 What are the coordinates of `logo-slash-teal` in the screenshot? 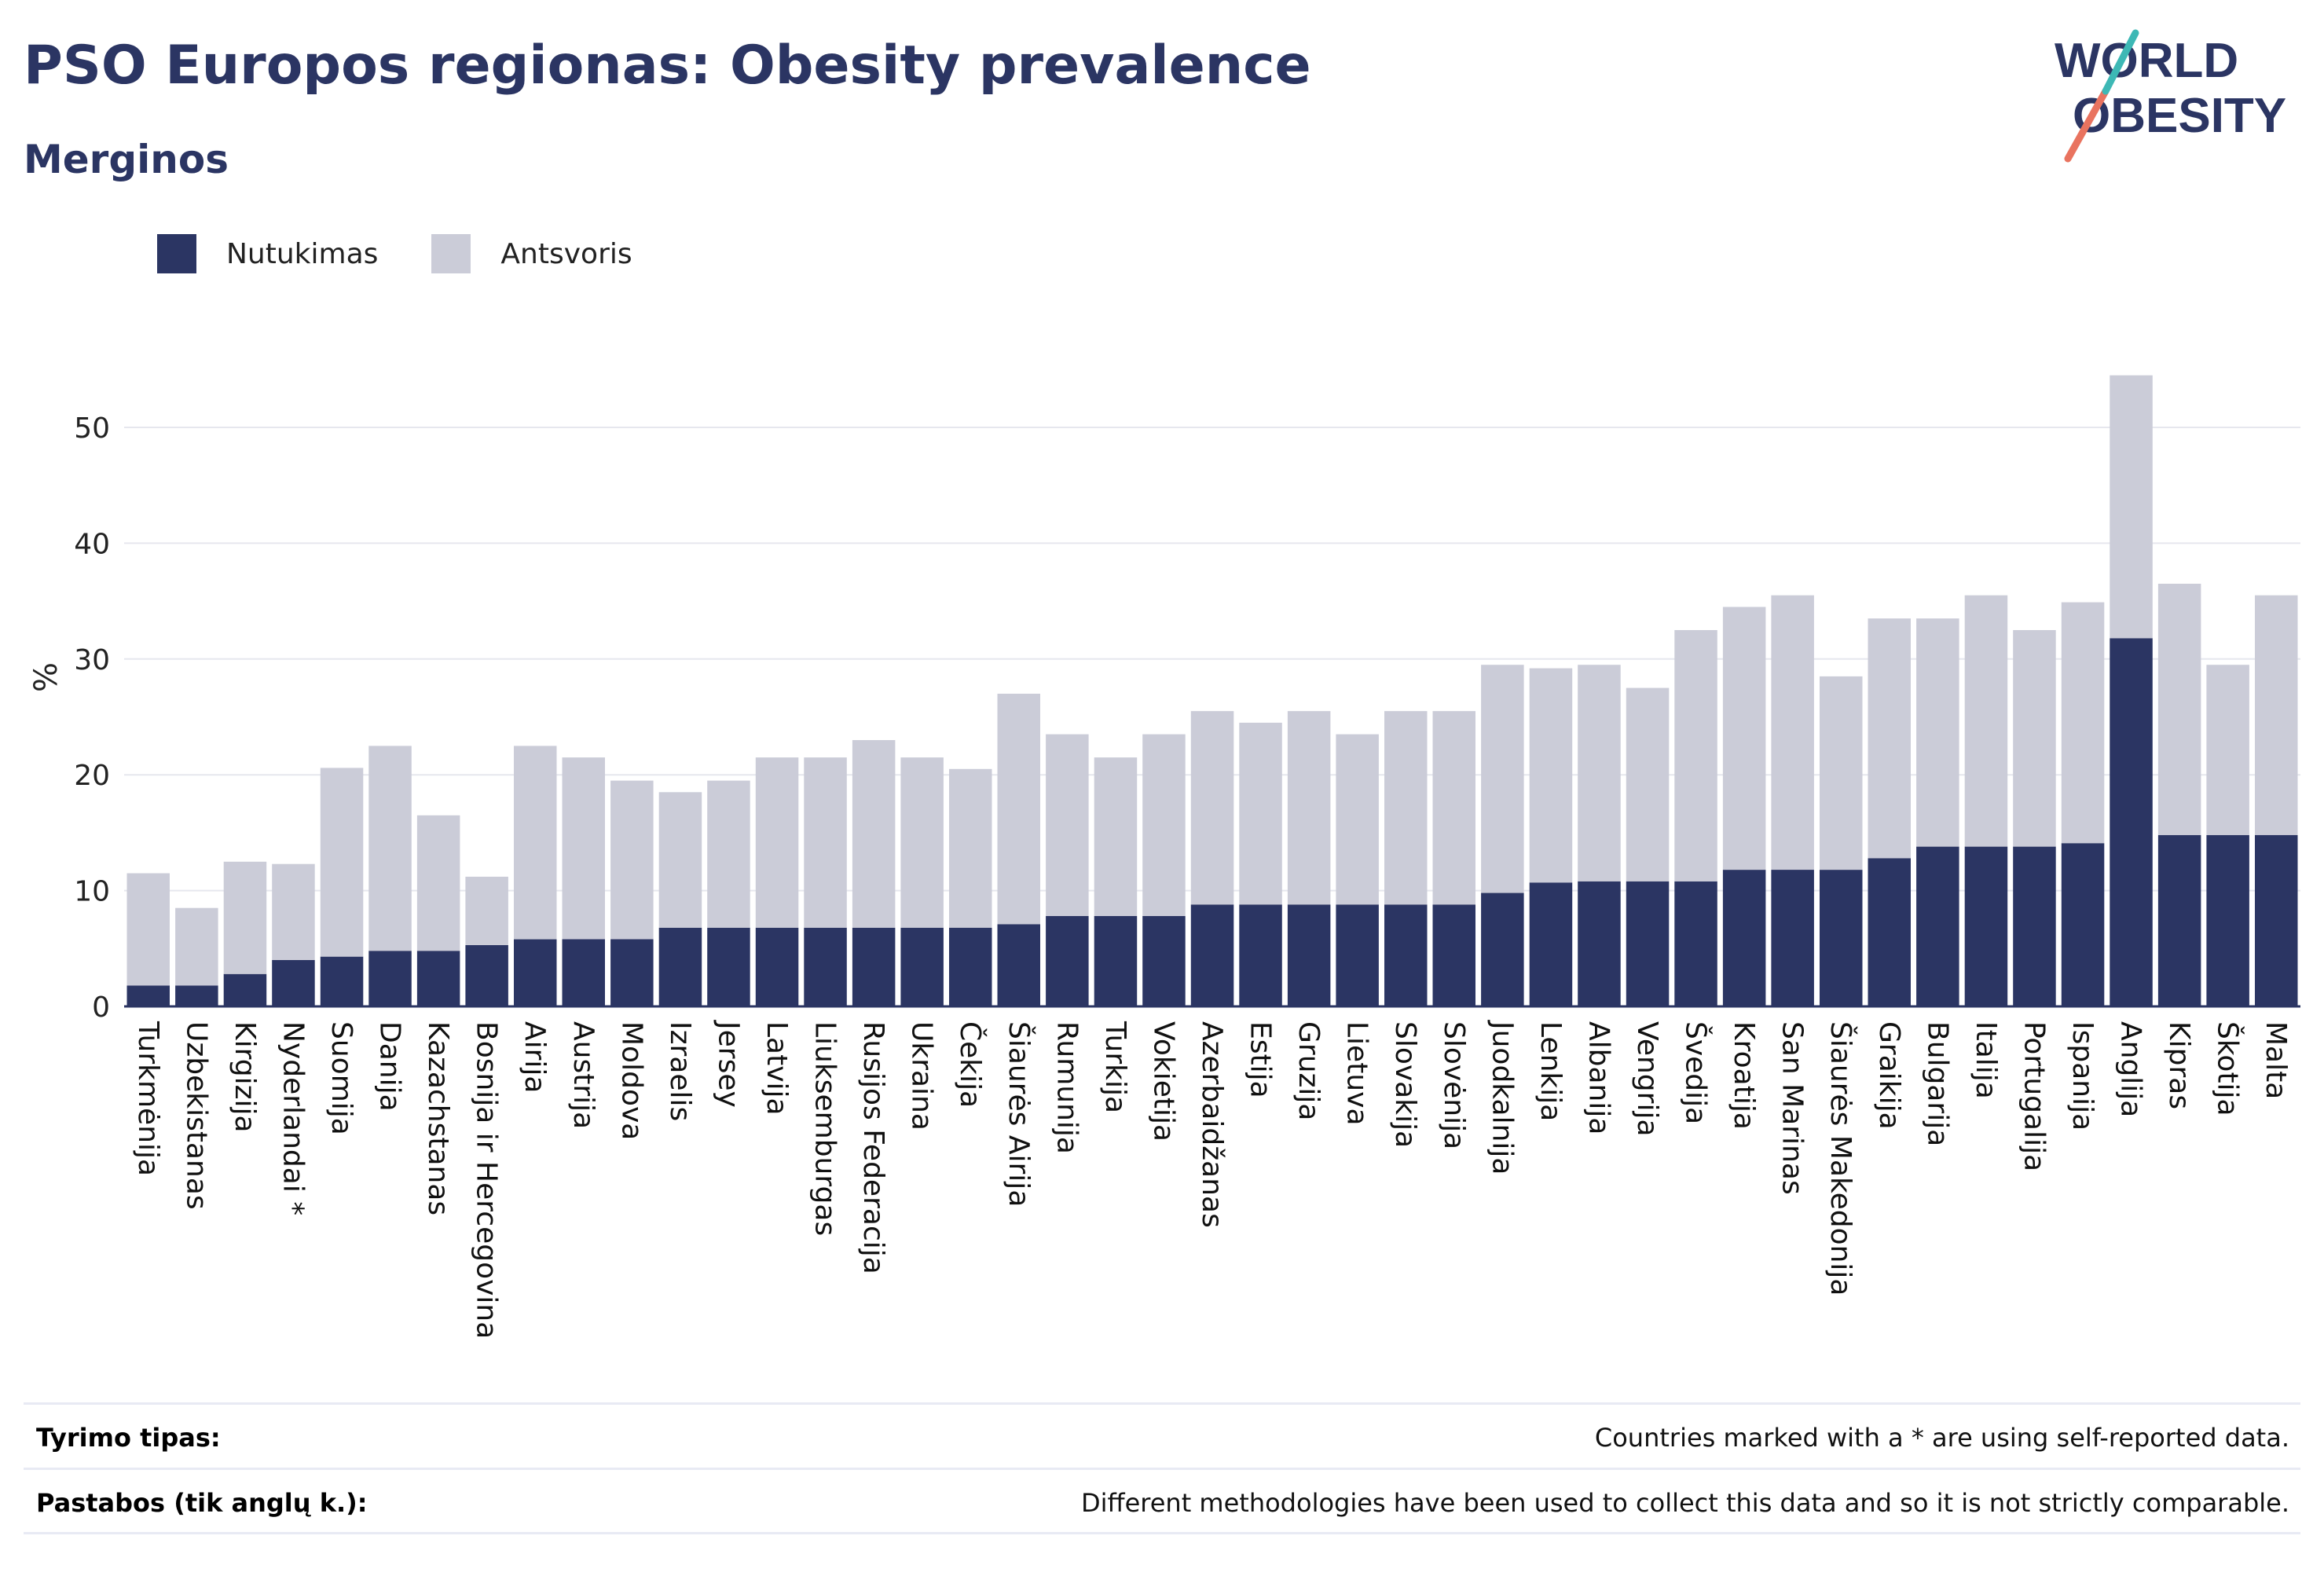 It's located at (2120, 62).